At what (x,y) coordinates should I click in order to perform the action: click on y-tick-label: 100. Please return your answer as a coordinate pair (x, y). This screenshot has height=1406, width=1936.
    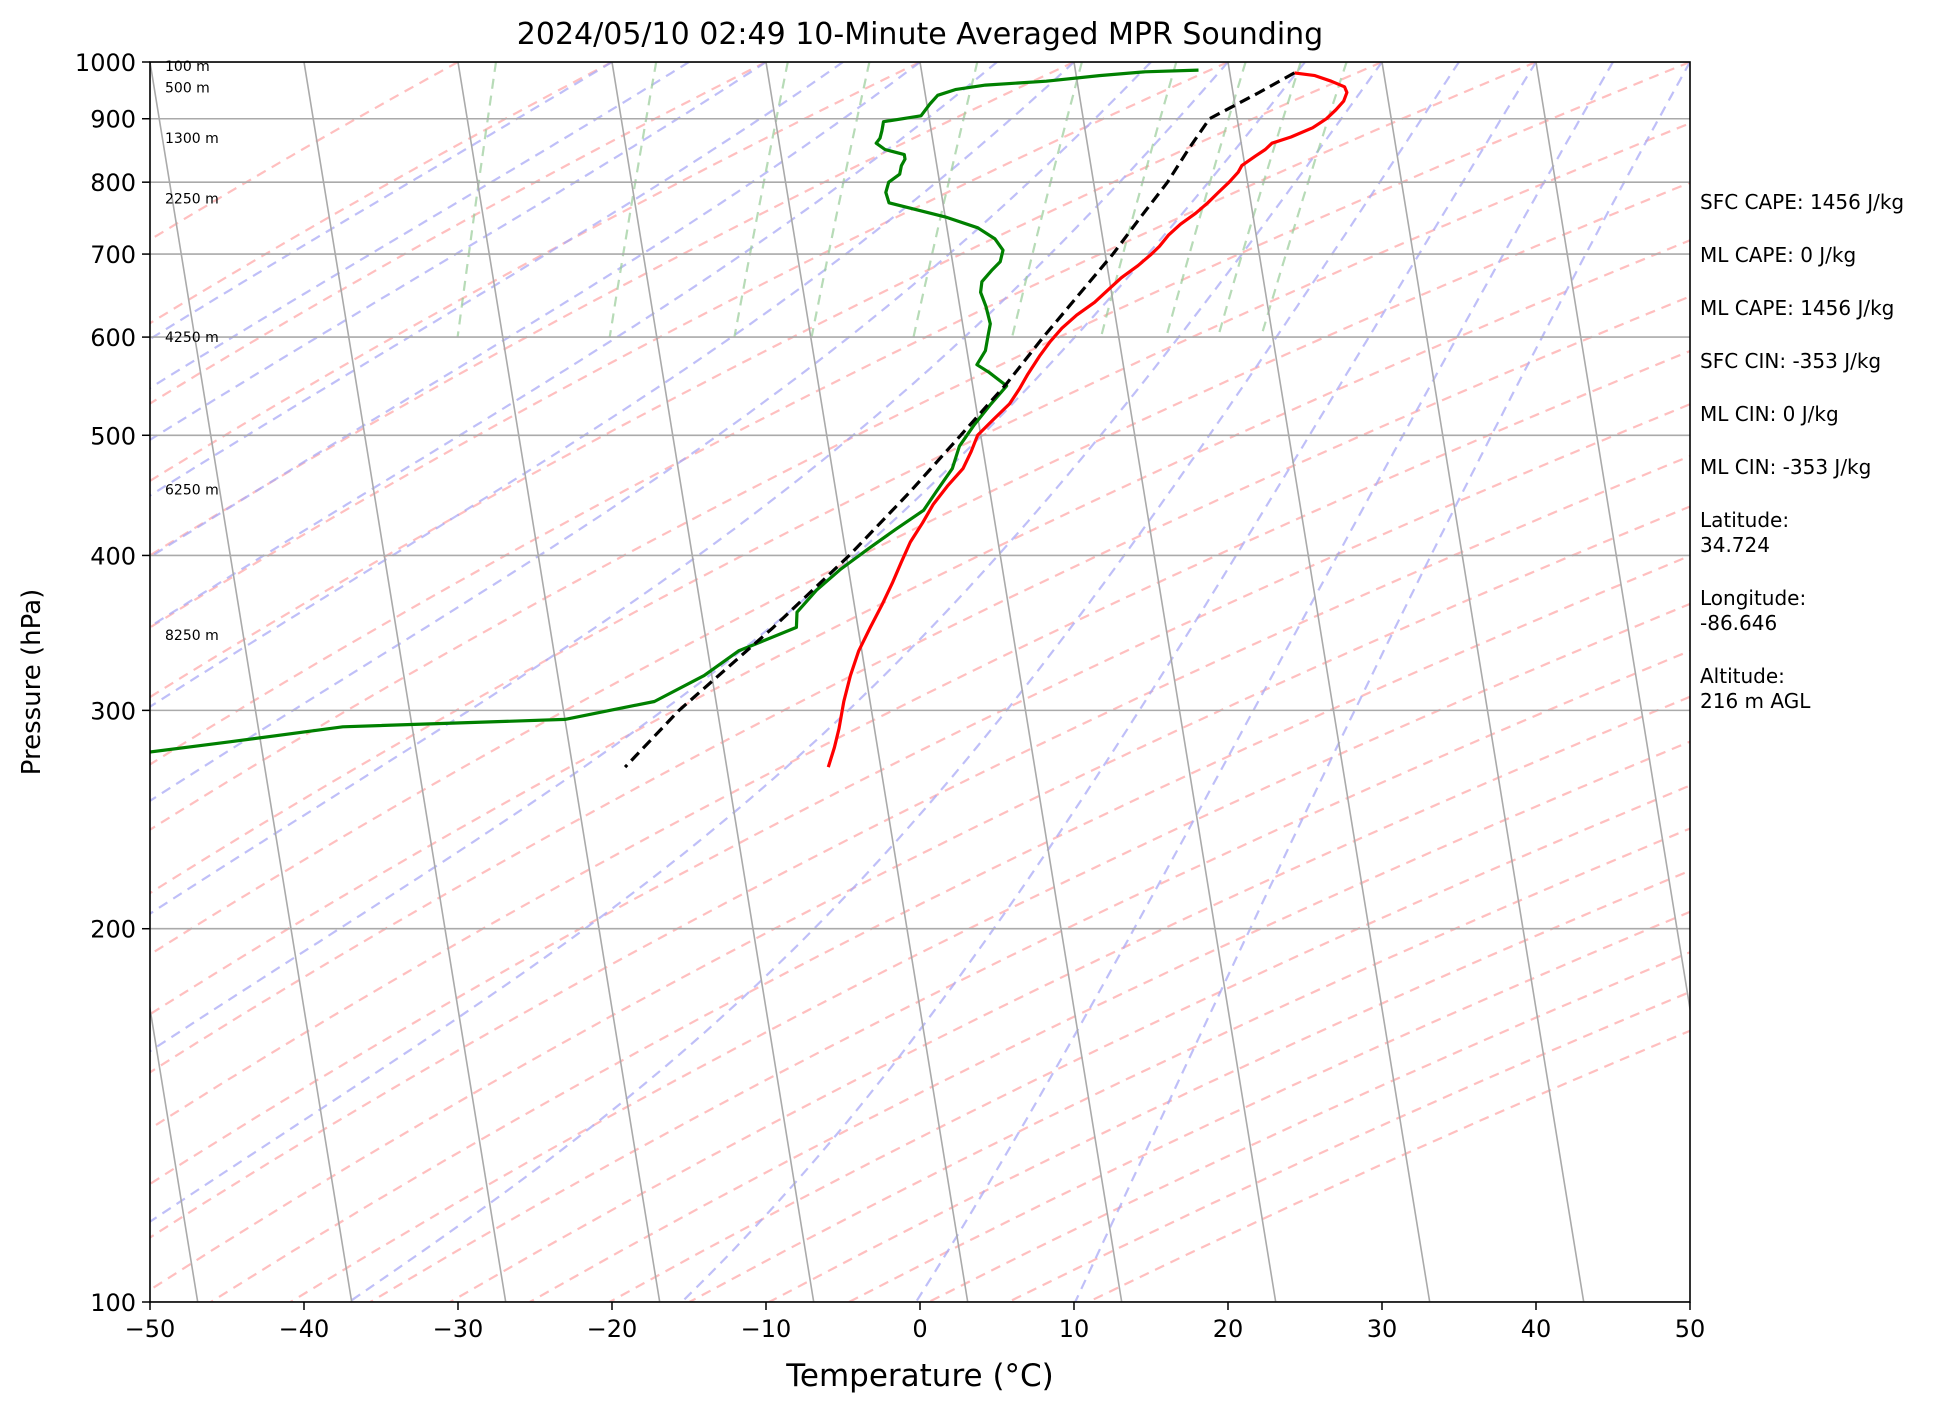
    Looking at the image, I should click on (113, 1303).